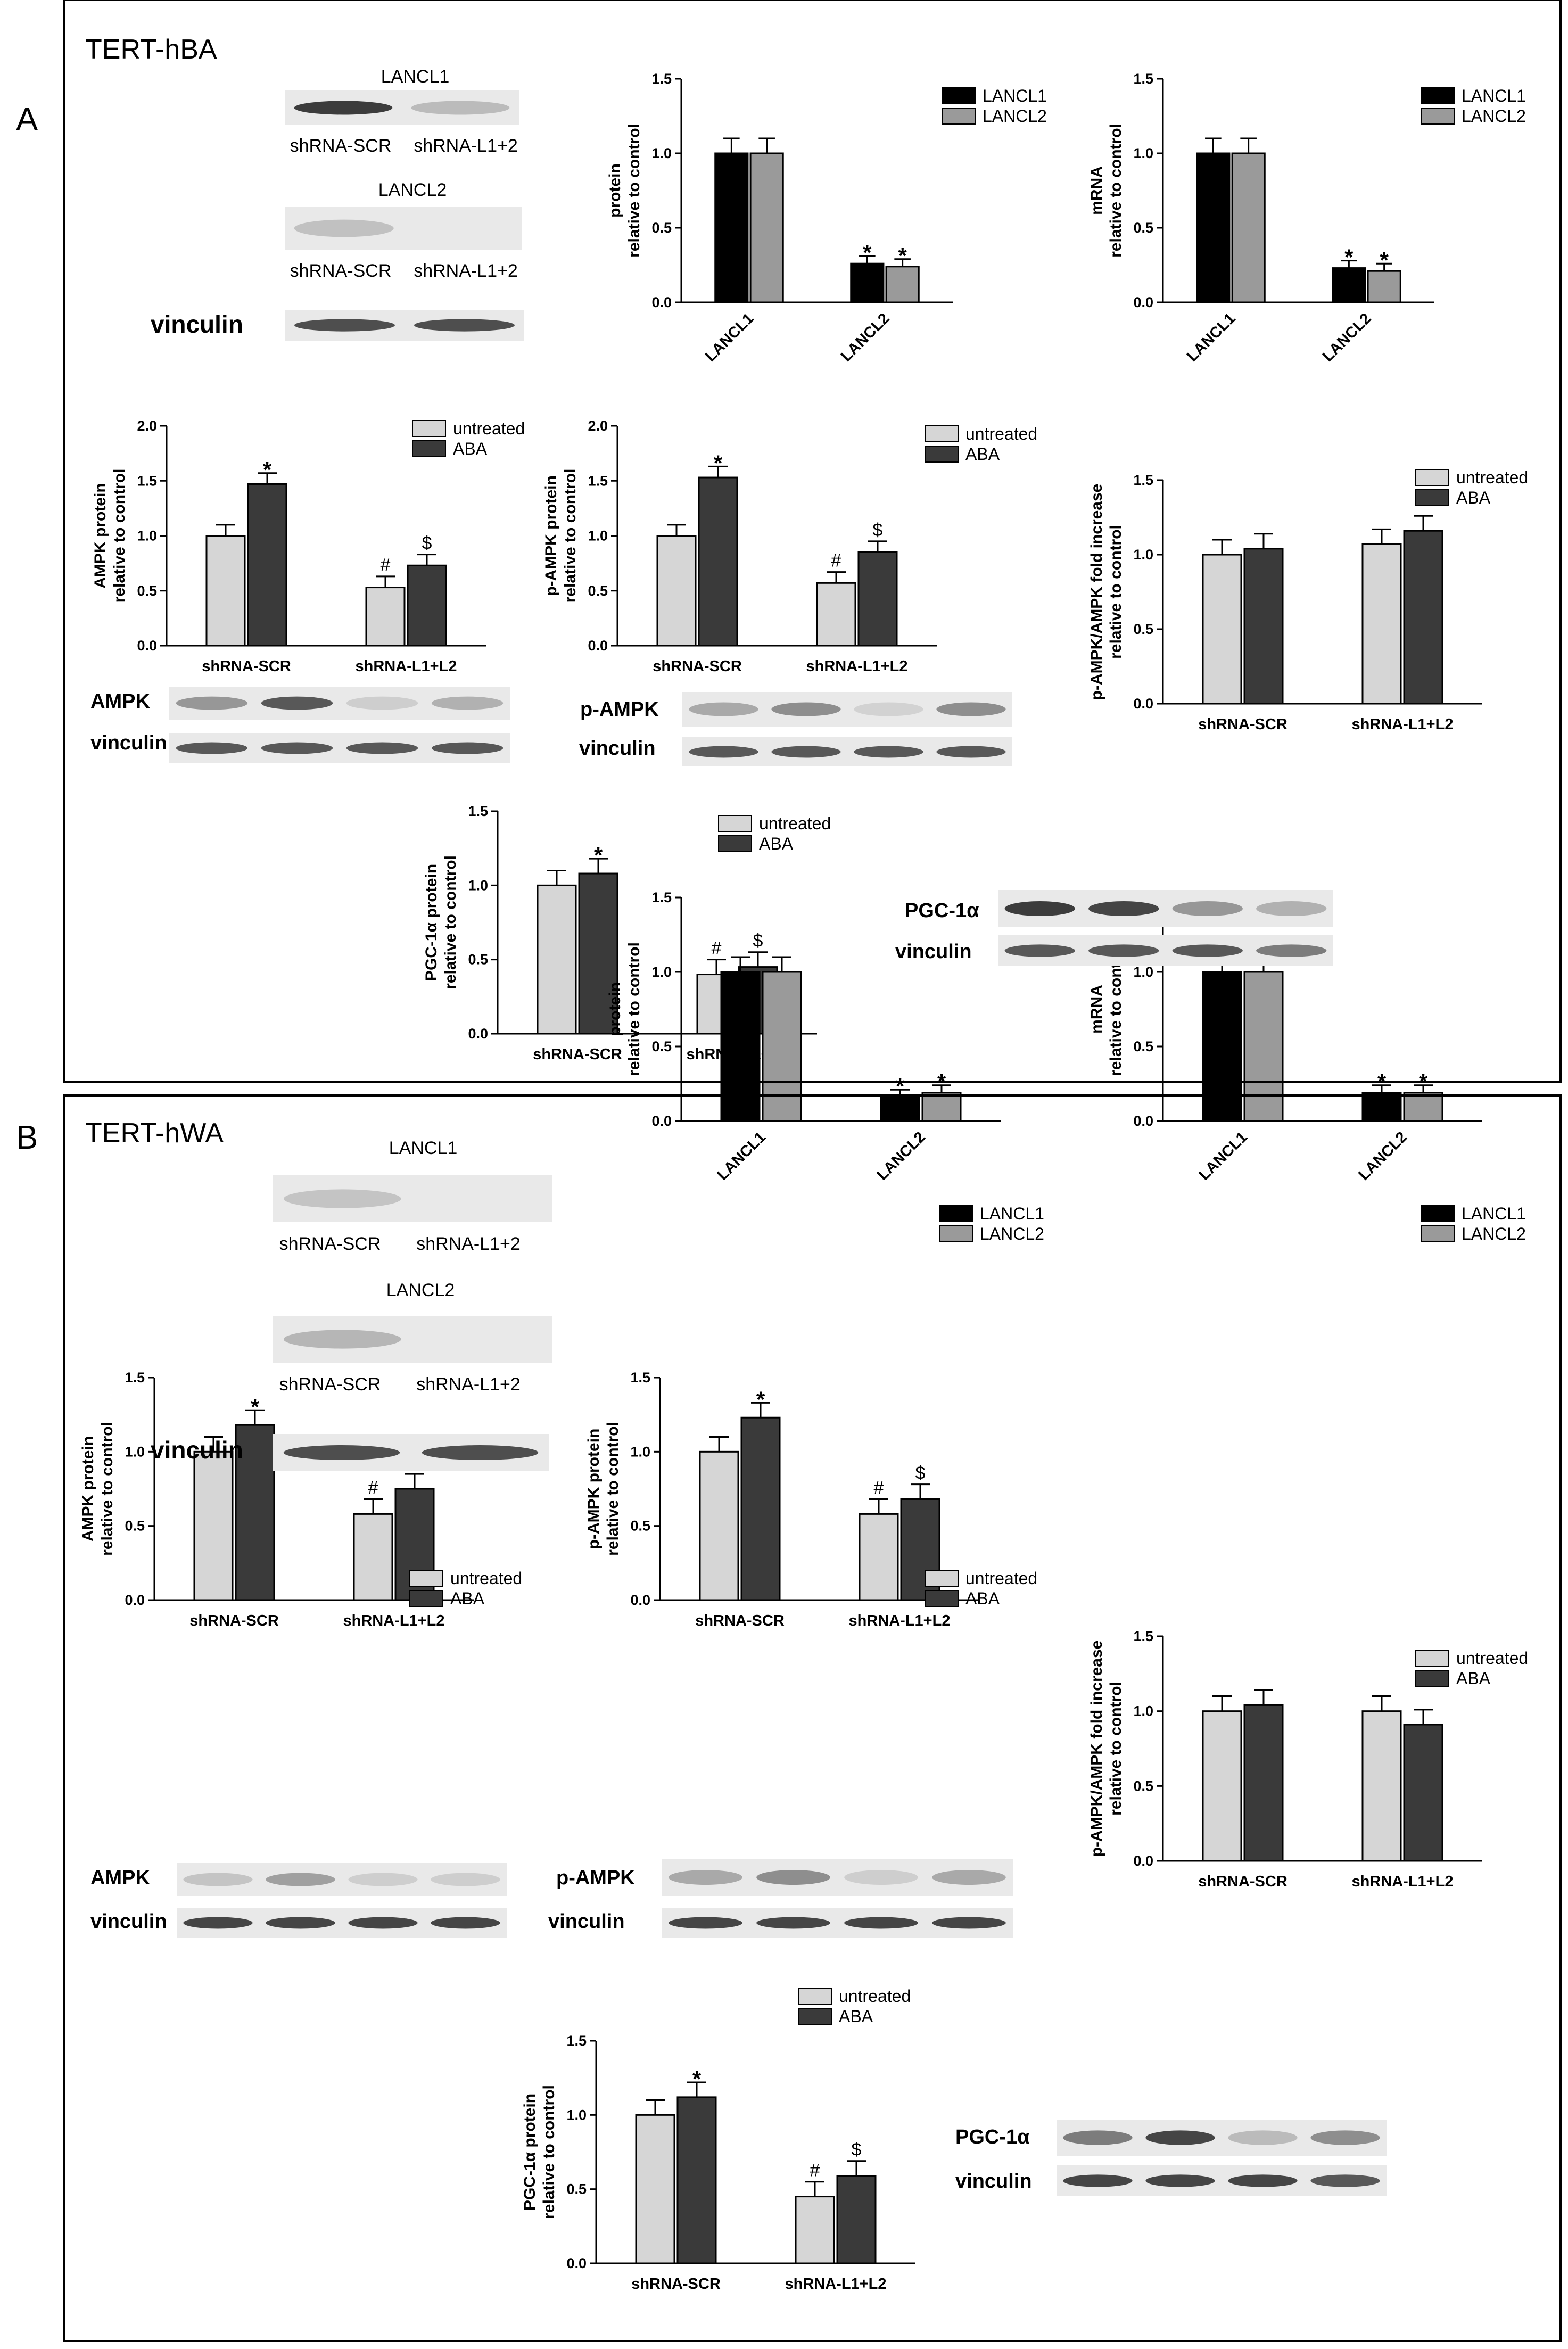 The image size is (1568, 2349). Describe the element at coordinates (620, 709) in the screenshot. I see `blot-label: p-AMPK` at that location.